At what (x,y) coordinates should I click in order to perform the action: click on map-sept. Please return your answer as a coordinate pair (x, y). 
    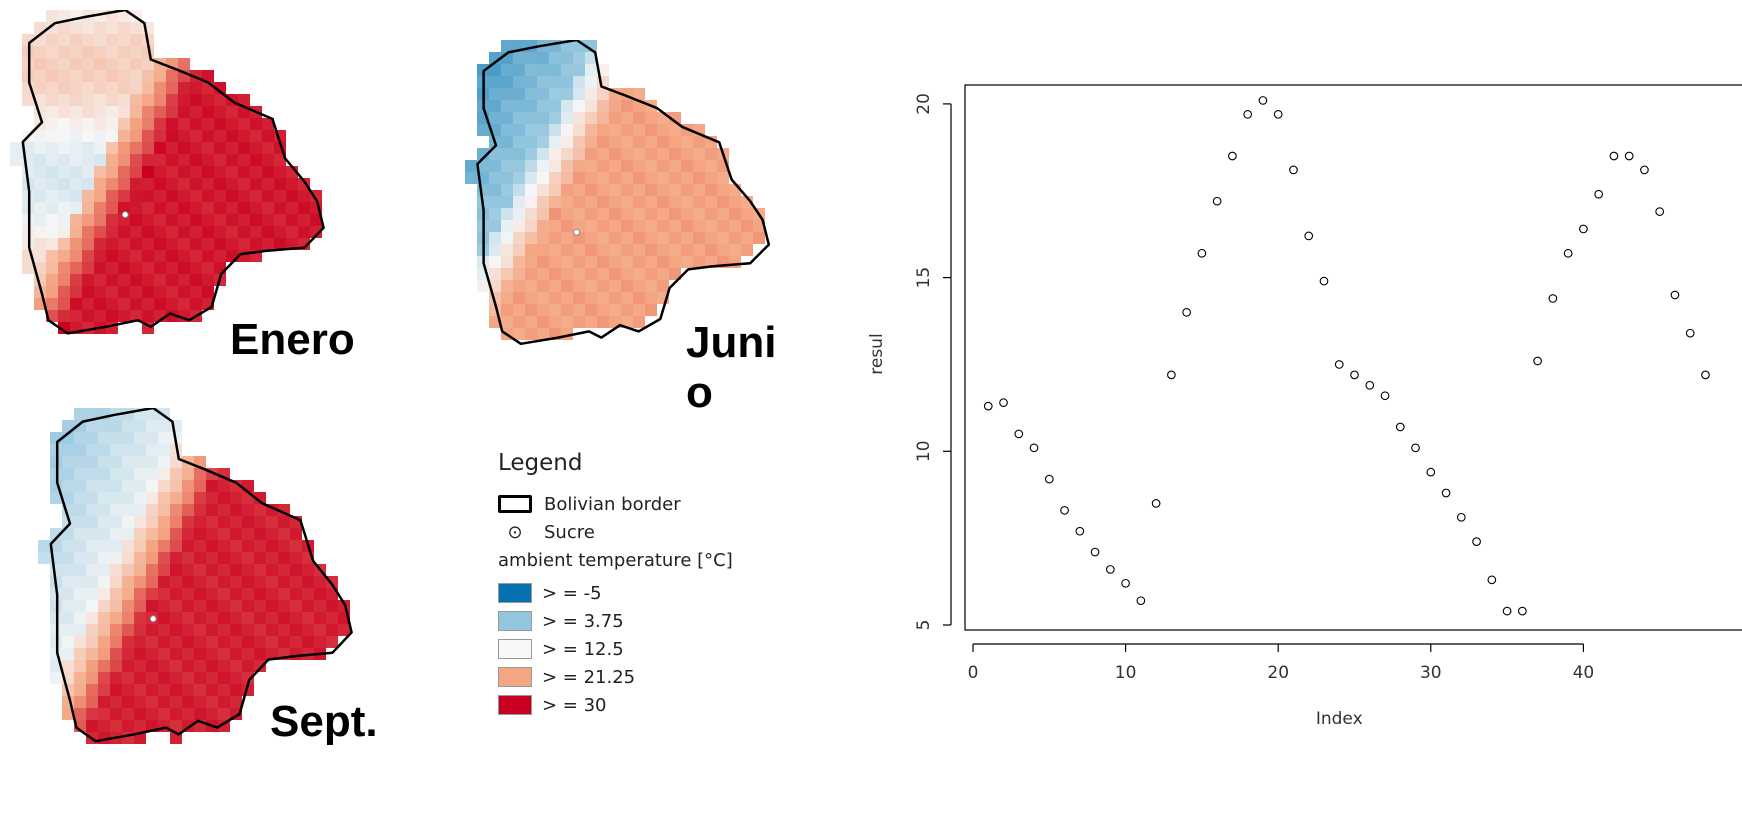
    Looking at the image, I should click on (198, 580).